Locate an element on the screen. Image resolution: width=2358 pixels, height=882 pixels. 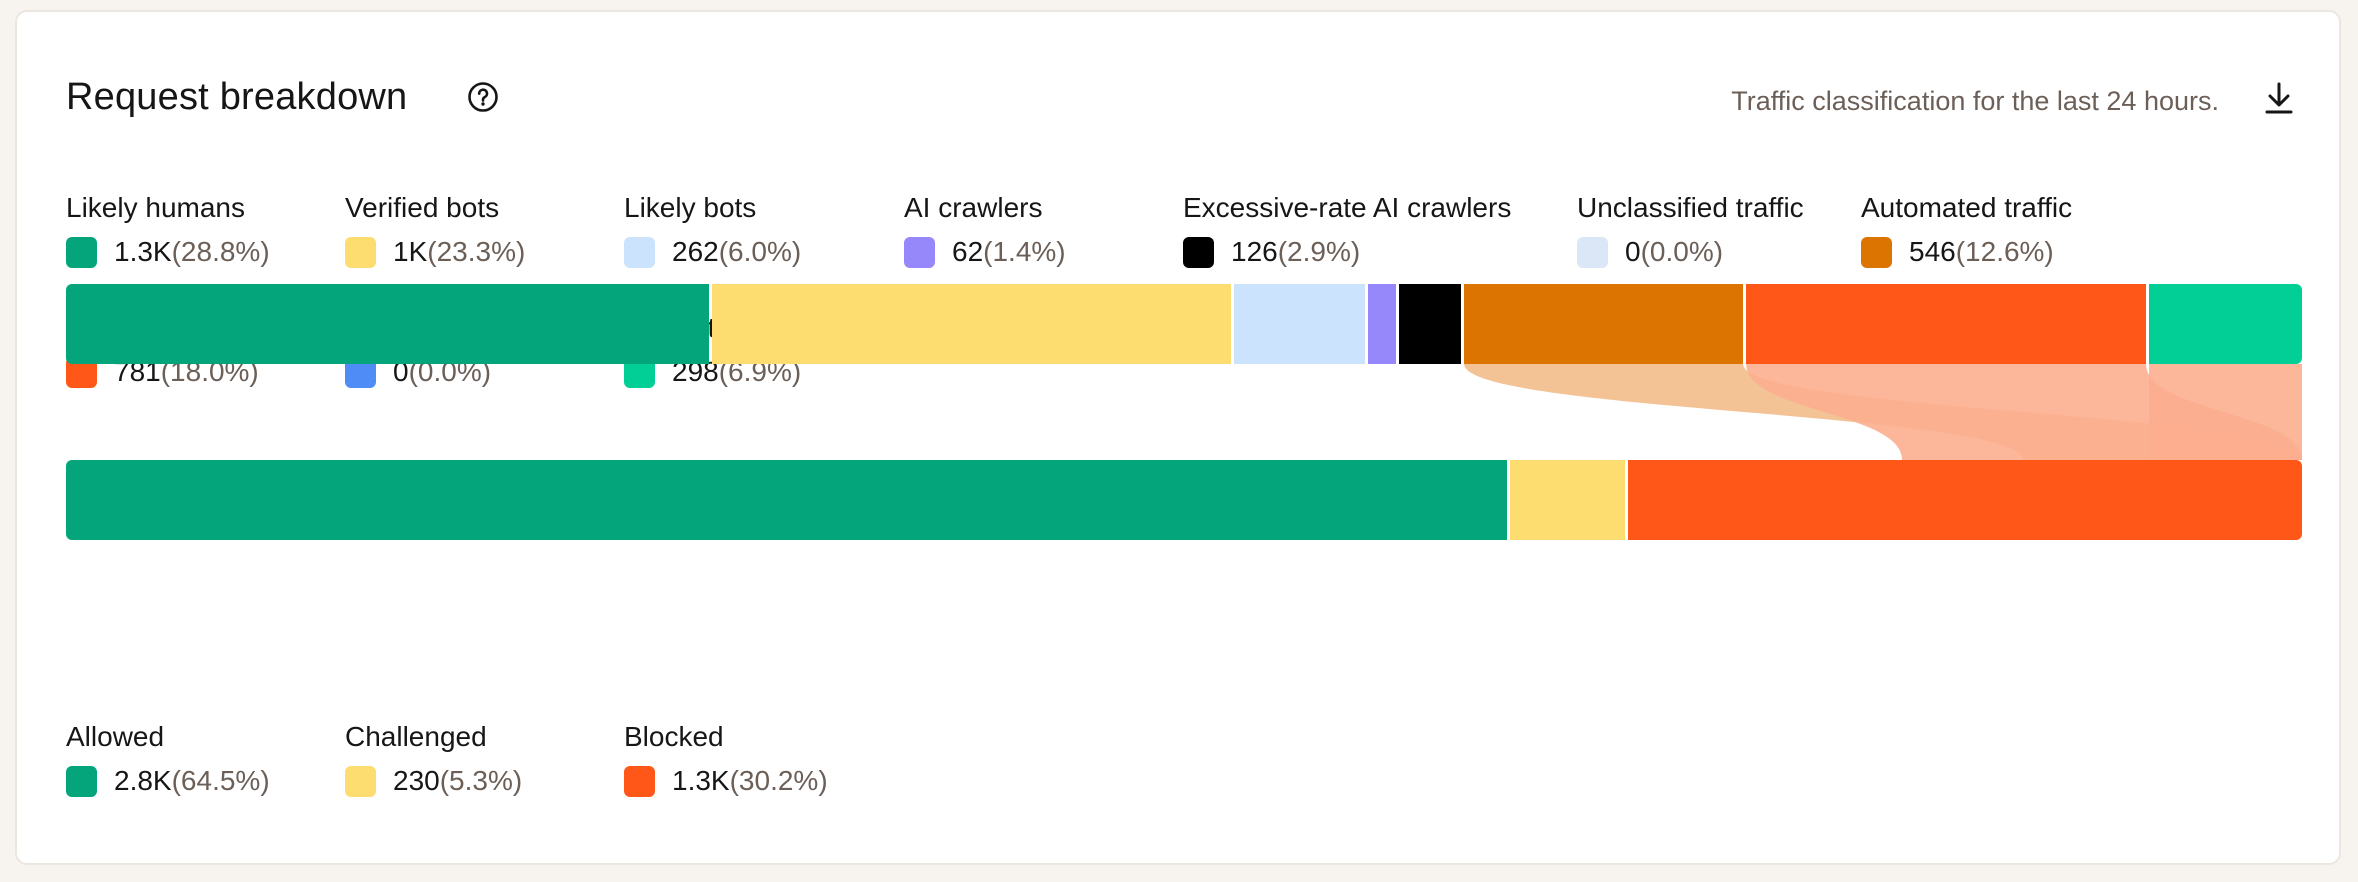
legend-count: 230 is located at coordinates (416, 780).